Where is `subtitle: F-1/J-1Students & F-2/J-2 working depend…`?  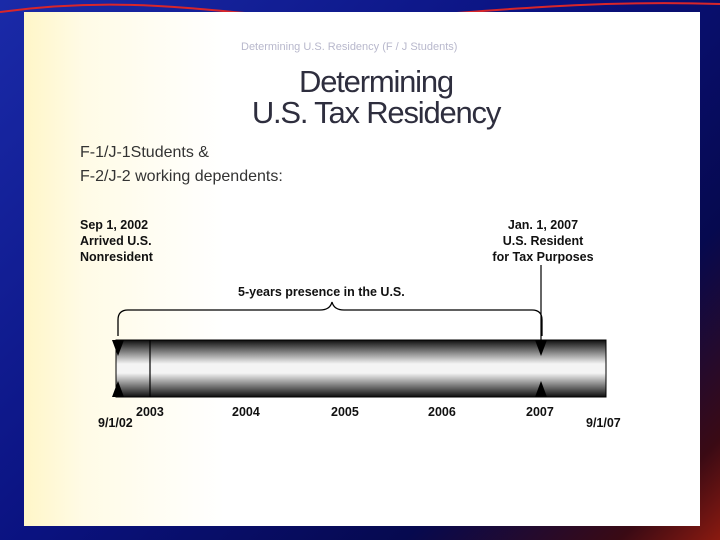
subtitle: F-1/J-1Students & F-2/J-2 working depend… is located at coordinates (181, 165).